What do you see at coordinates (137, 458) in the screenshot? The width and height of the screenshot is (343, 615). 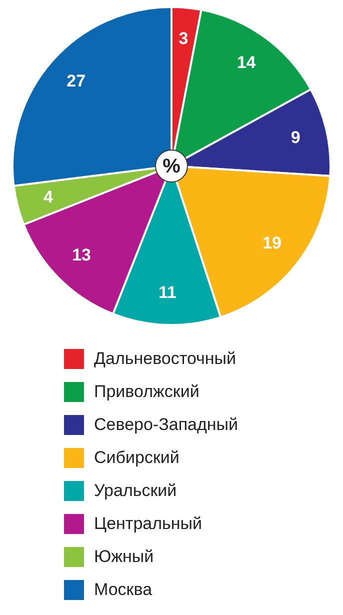 I see `legend-label: Сибирский` at bounding box center [137, 458].